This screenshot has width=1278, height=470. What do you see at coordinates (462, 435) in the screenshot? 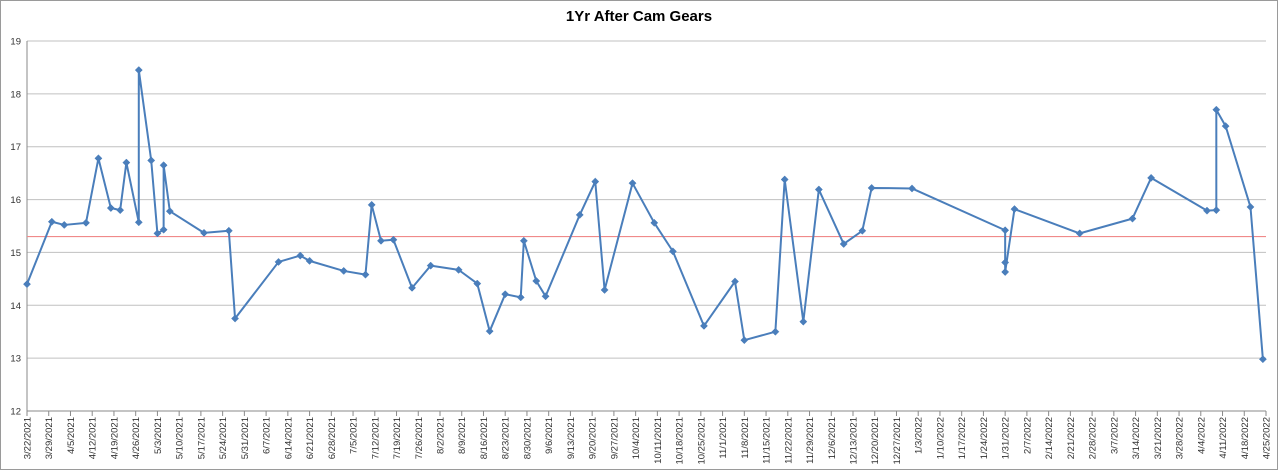
I see `x-tick-label: 8/9/2021` at bounding box center [462, 435].